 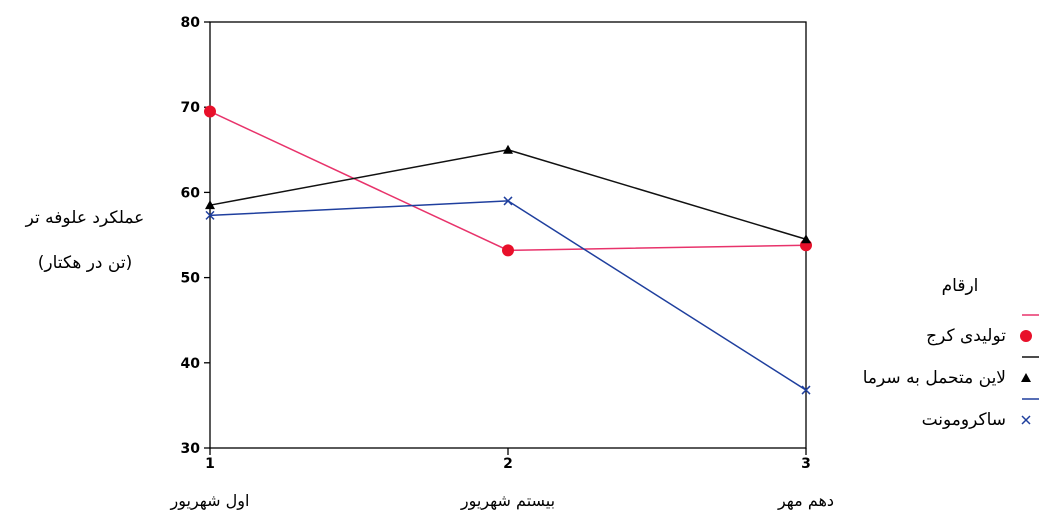 I want to click on y-tick-label: 50, so click(x=191, y=279).